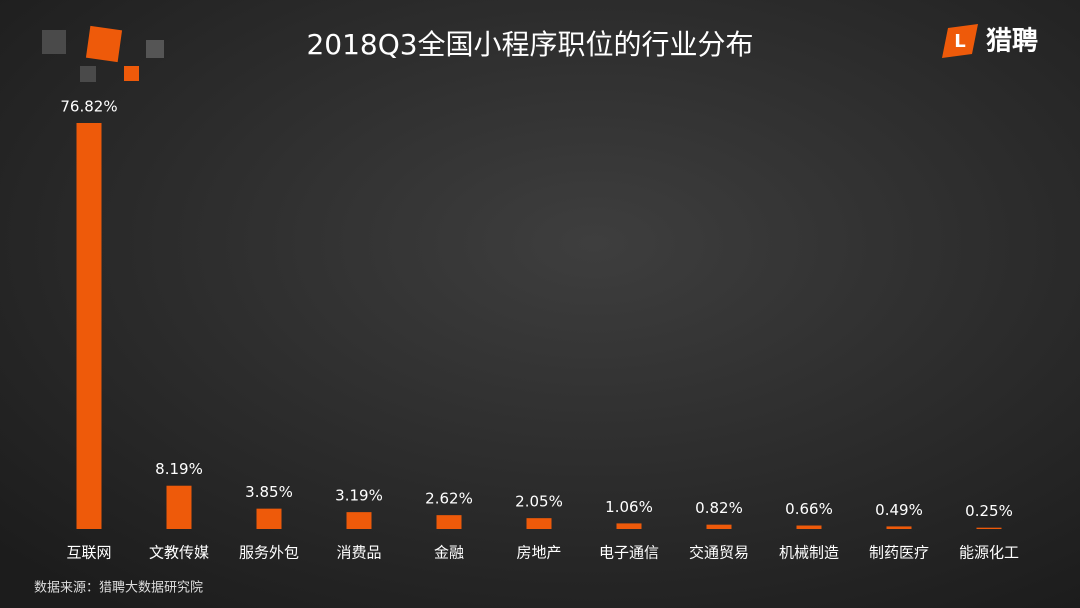 This screenshot has width=1080, height=608. What do you see at coordinates (629, 553) in the screenshot?
I see `x-tick-label: 电子通信` at bounding box center [629, 553].